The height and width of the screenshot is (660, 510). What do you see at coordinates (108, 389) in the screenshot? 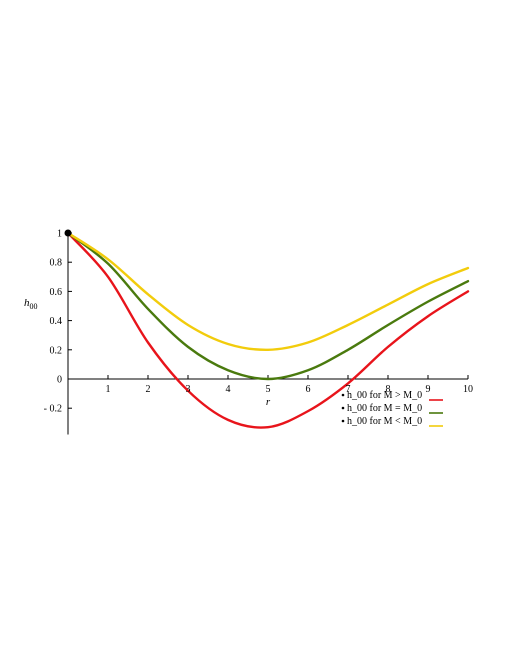
I see `x-tick-label: 1` at bounding box center [108, 389].